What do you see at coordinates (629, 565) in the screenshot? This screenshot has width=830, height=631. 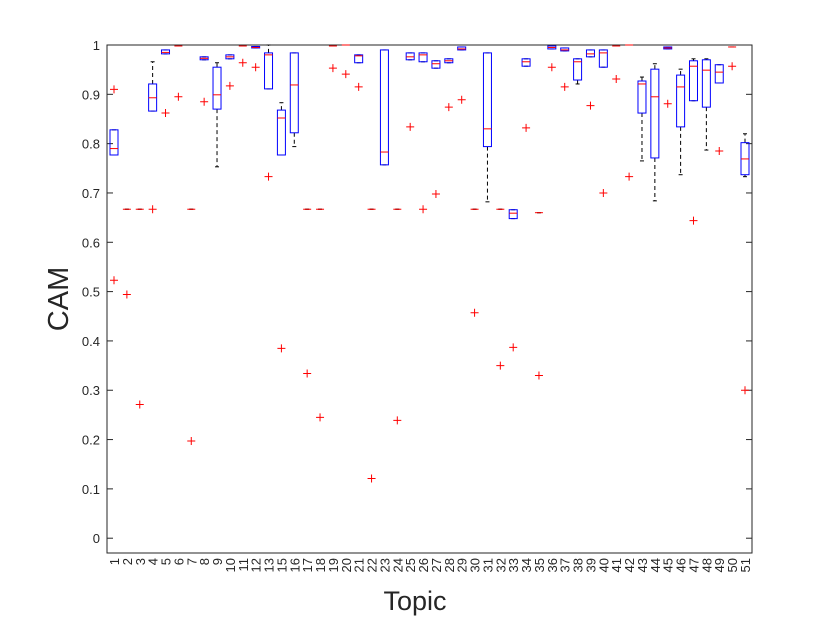 I see `x-tick-label: 42` at bounding box center [629, 565].